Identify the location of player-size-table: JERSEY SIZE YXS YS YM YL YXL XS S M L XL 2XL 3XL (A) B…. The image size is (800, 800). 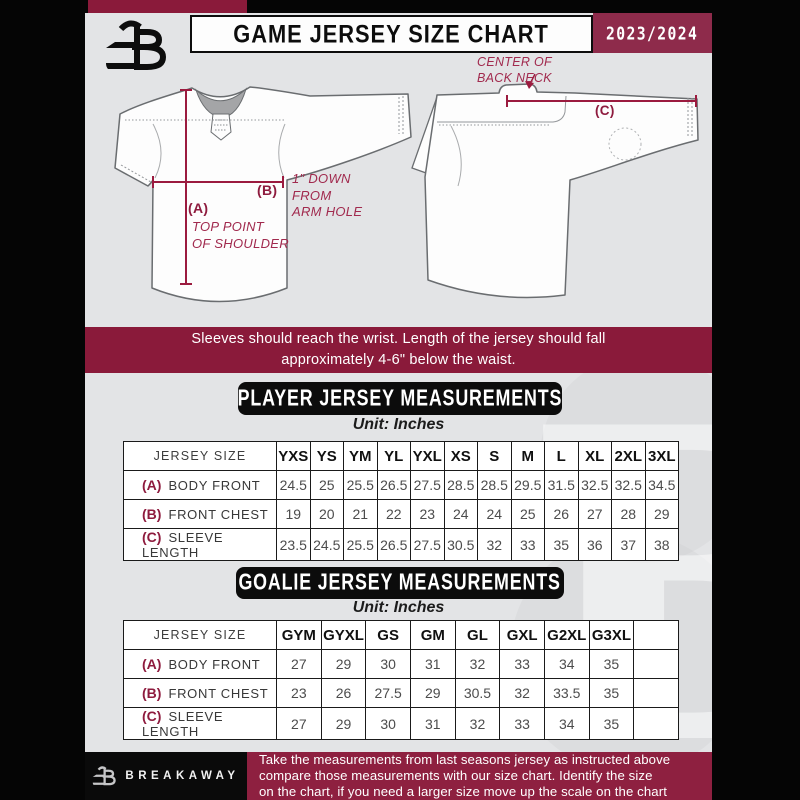
(401, 501).